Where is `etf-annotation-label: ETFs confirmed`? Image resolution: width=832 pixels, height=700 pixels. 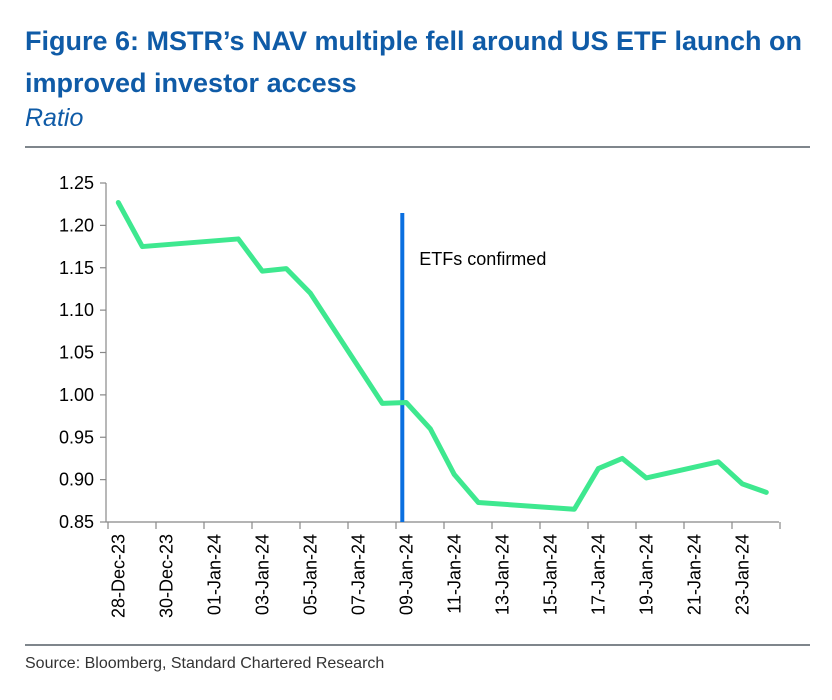
etf-annotation-label: ETFs confirmed is located at coordinates (482, 259).